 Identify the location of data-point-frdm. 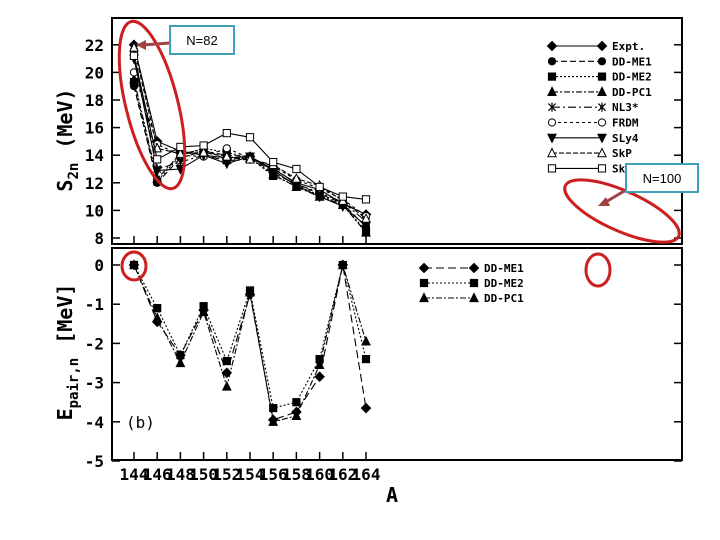
(226, 148).